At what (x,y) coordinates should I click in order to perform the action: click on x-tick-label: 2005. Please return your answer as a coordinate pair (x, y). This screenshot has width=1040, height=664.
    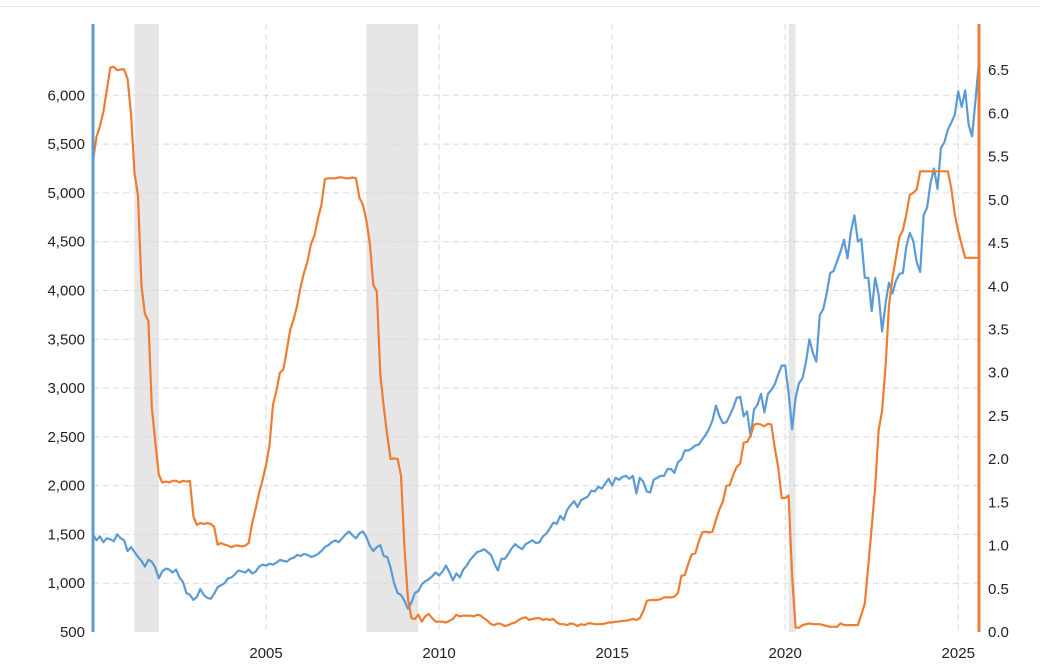
    Looking at the image, I should click on (265, 653).